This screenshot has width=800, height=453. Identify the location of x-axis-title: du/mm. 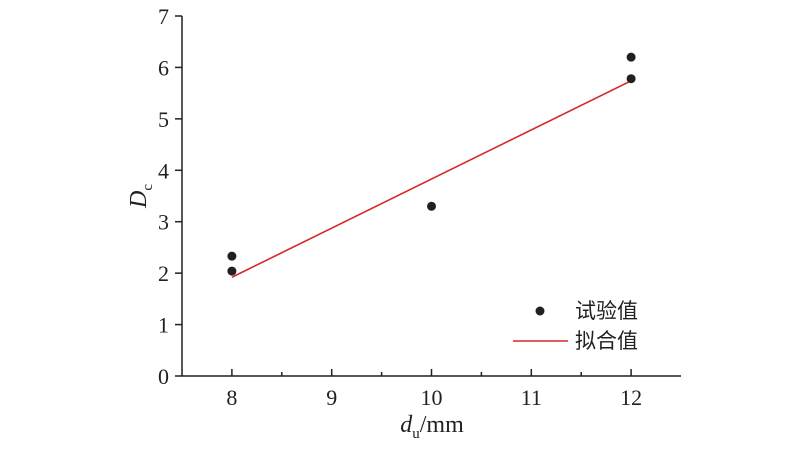
(432, 427).